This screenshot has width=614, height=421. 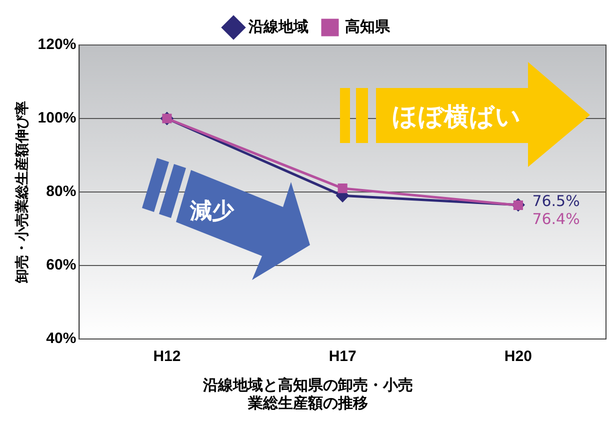 I want to click on x-tick-label: H12, so click(x=167, y=357).